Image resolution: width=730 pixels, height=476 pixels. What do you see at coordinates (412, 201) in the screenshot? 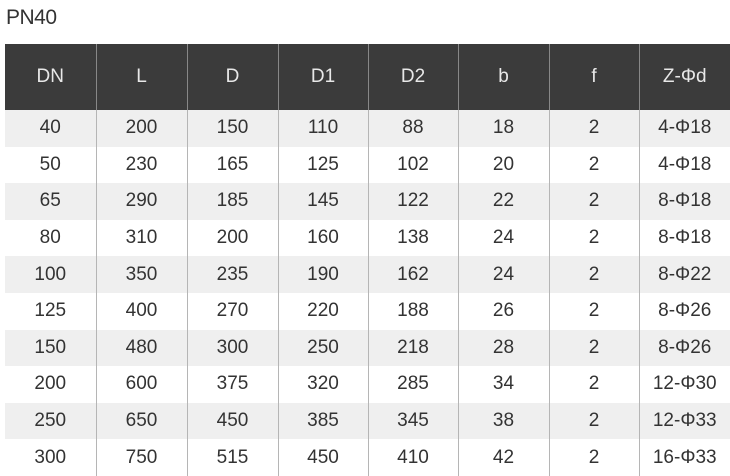
I see `table-cell: 122` at bounding box center [412, 201].